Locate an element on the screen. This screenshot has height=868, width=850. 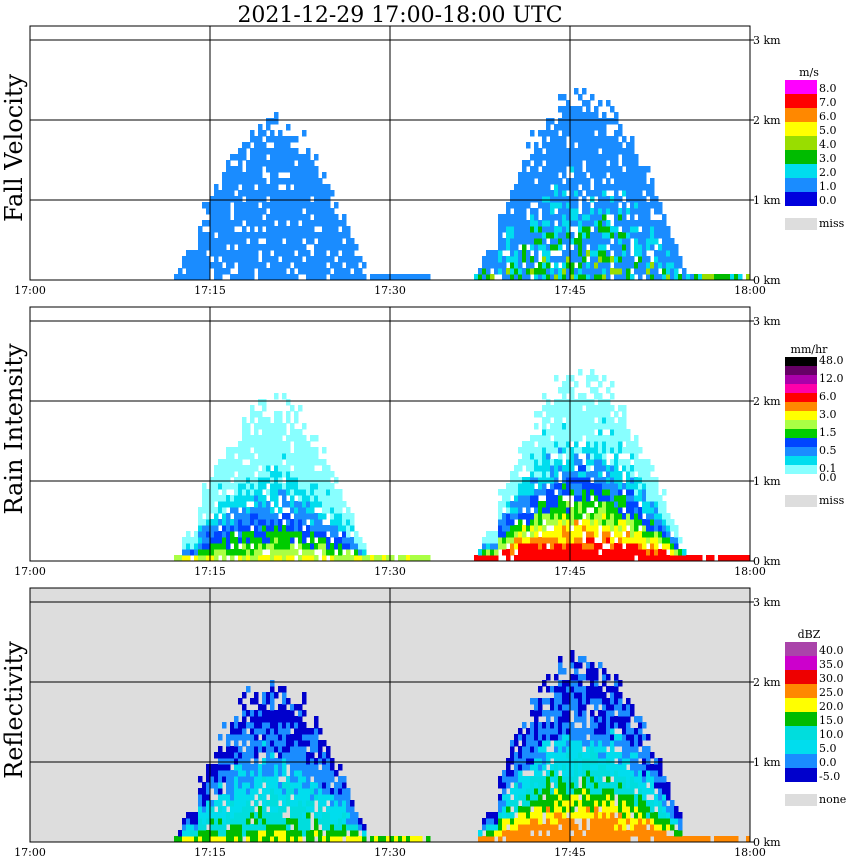
x-tick-label: 18:00 is located at coordinates (750, 290).